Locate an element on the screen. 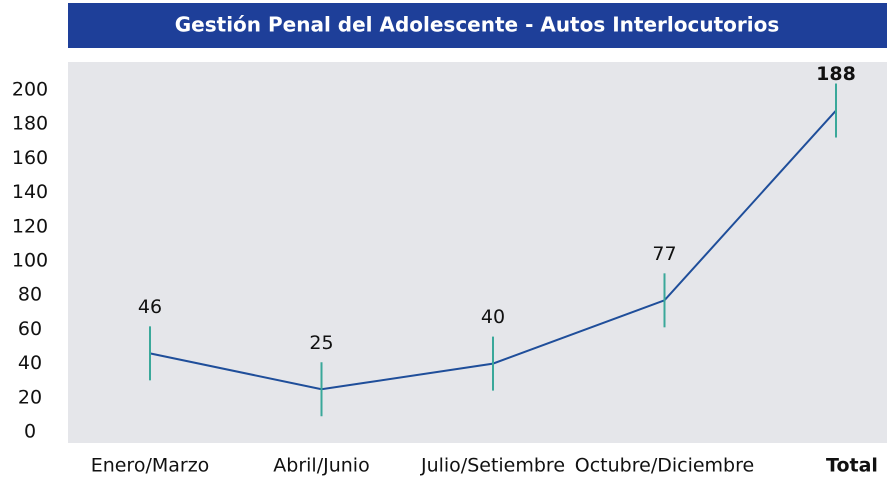 The image size is (887, 479). value-label: 46 is located at coordinates (150, 307).